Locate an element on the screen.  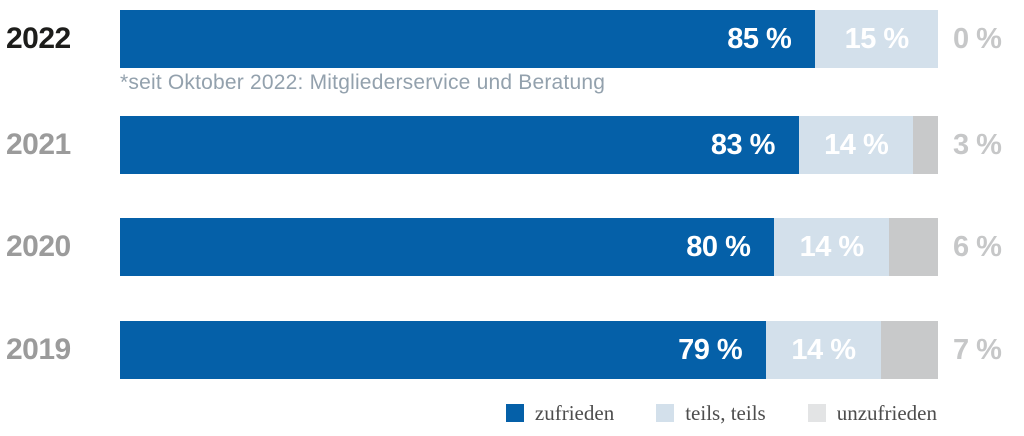
outside-value-label-2019: 7 % is located at coordinates (977, 349).